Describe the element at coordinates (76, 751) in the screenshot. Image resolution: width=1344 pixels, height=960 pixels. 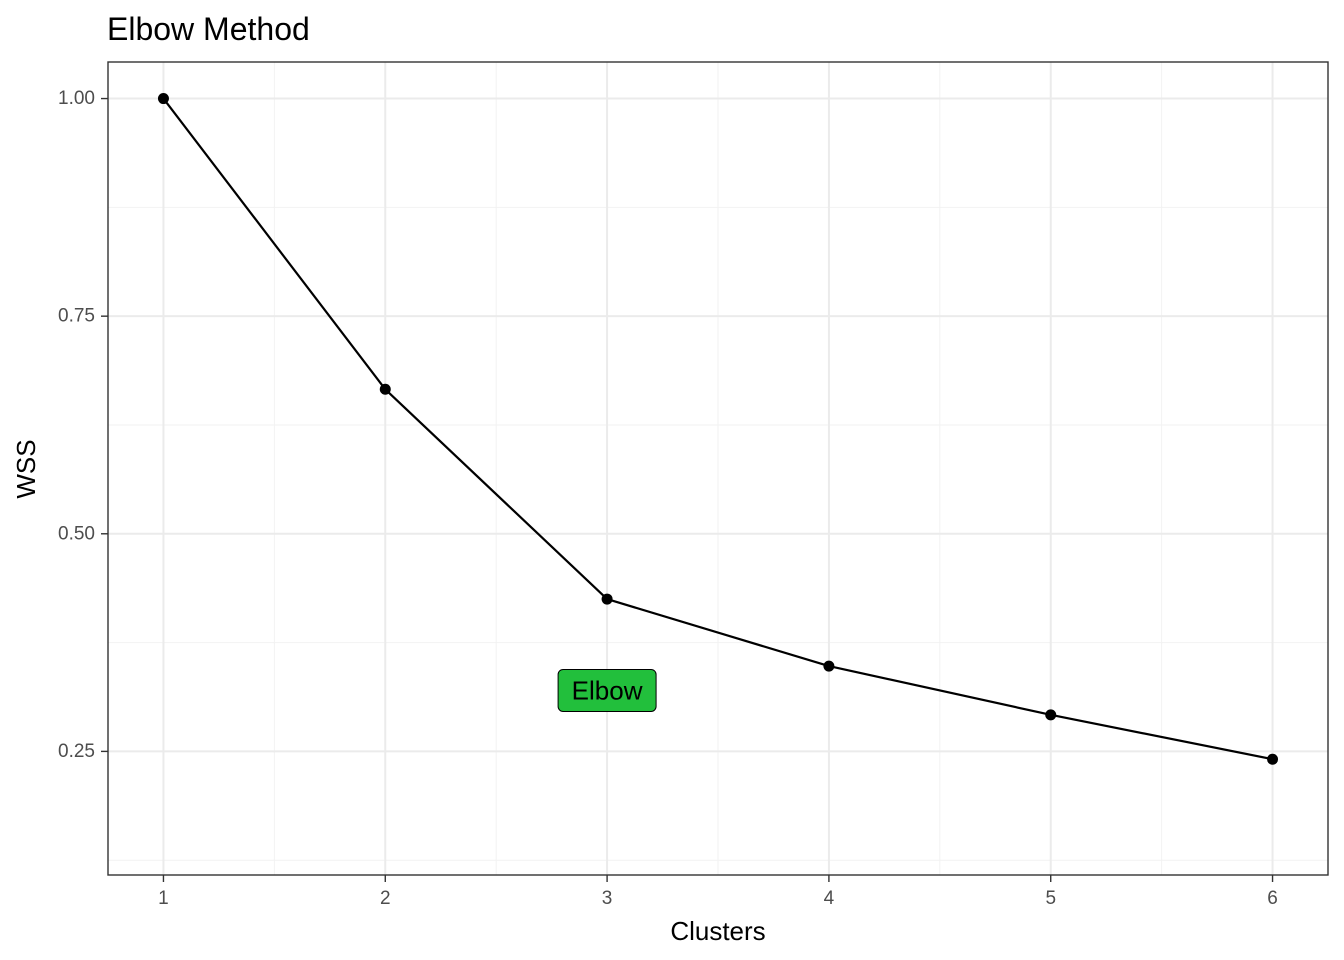
I see `y-tick-label: 0.25` at that location.